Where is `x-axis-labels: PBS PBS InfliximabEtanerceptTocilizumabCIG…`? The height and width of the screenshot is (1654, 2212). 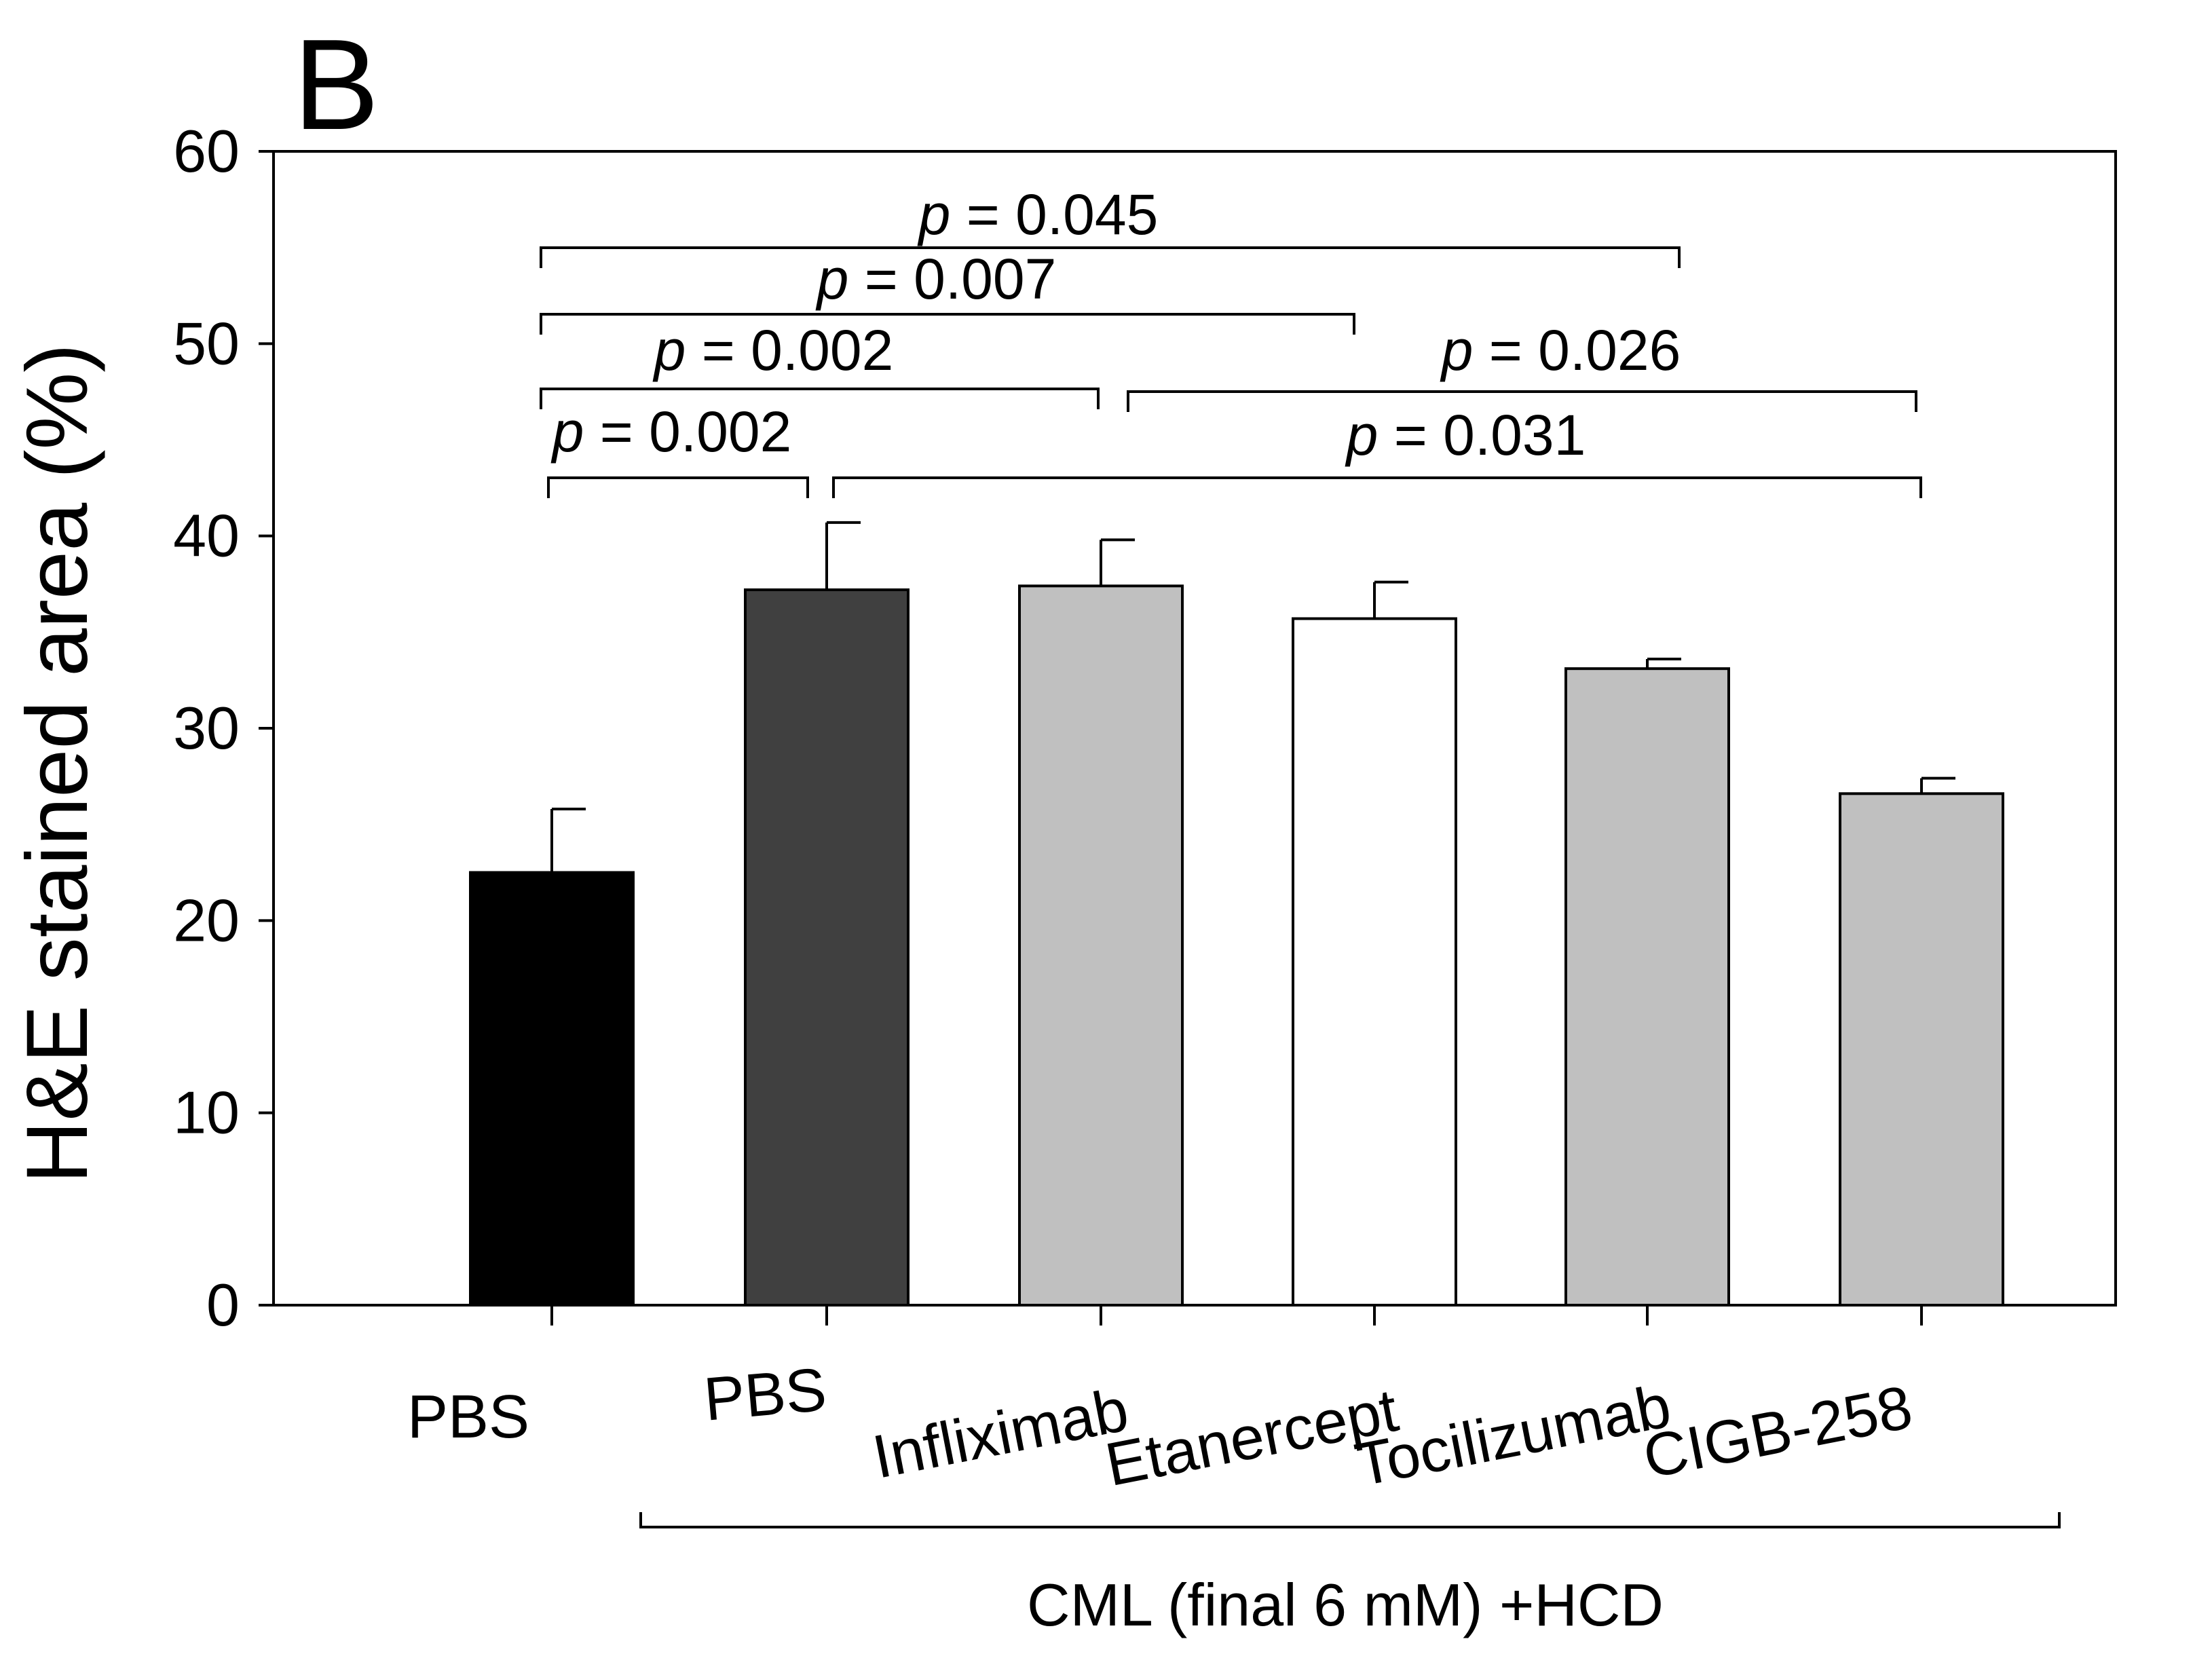 x-axis-labels: PBS PBS InfliximabEtanerceptTocilizumabCIG… is located at coordinates (1162, 1427).